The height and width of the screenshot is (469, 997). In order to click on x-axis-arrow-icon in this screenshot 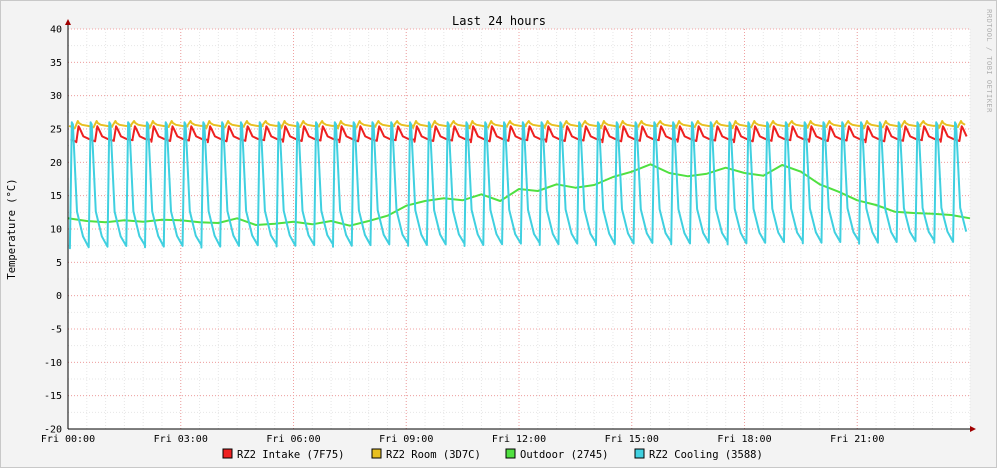, I will do `click(973, 429)`.